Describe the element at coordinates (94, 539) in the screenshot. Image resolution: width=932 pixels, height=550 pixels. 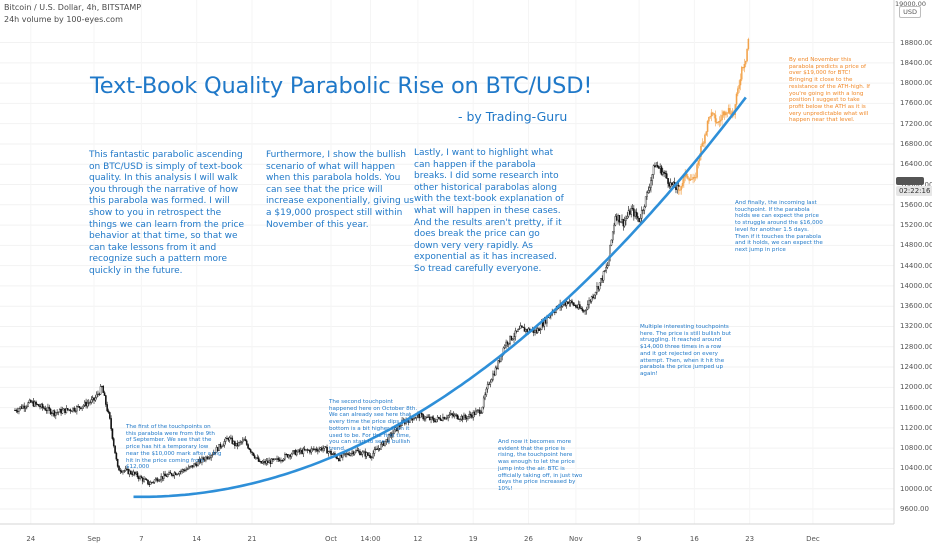
I see `time-tick-label: Sep` at that location.